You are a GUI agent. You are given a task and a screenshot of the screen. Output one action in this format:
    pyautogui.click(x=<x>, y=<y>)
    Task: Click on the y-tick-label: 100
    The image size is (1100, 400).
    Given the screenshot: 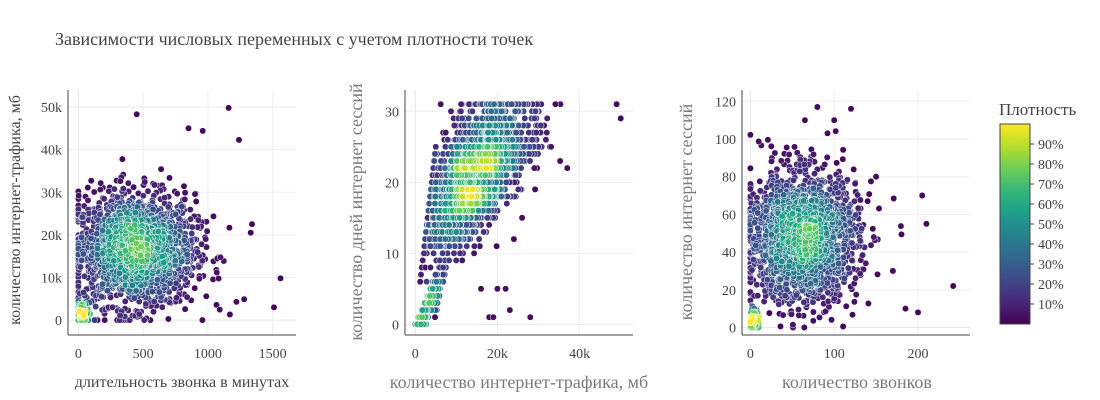 What is the action you would take?
    pyautogui.click(x=725, y=140)
    